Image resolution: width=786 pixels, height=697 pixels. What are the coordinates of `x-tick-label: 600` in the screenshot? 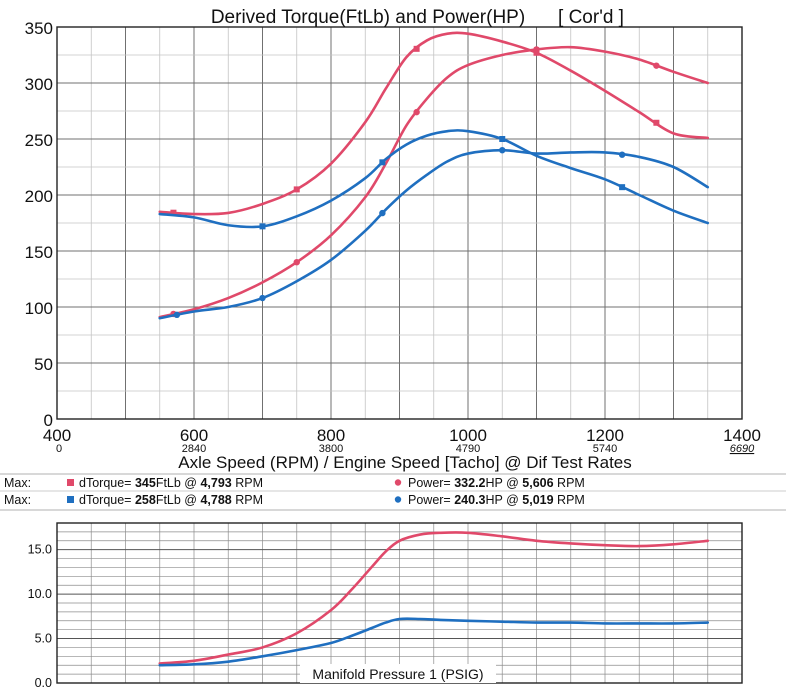 It's located at (194, 435).